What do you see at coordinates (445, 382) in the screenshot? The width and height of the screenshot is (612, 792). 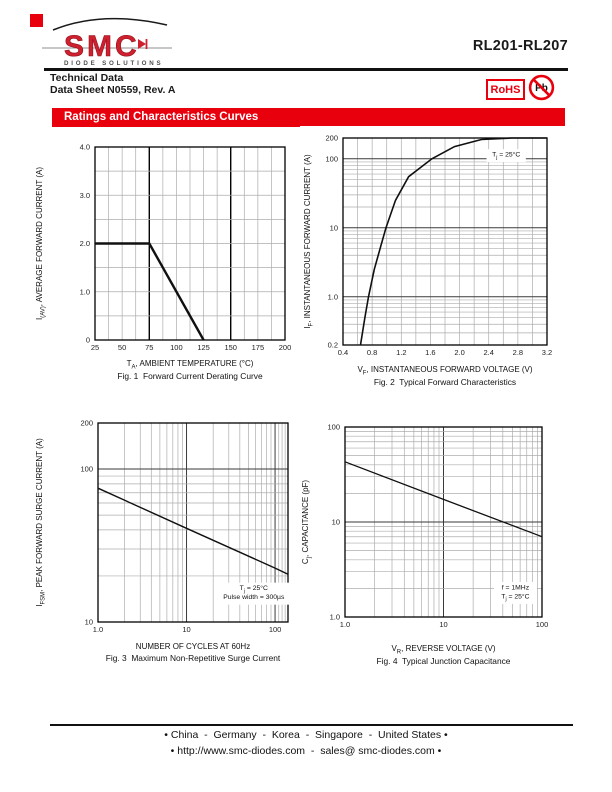 I see `svg-text:Fig. 2 Typical Forward Charac: Fig. 2 Typical Forward Characteristics` at bounding box center [445, 382].